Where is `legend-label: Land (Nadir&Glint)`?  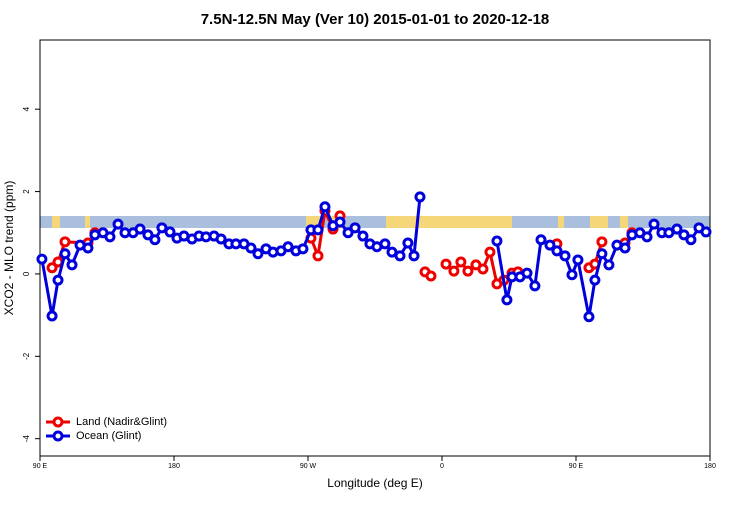 legend-label: Land (Nadir&Glint) is located at coordinates (121, 422).